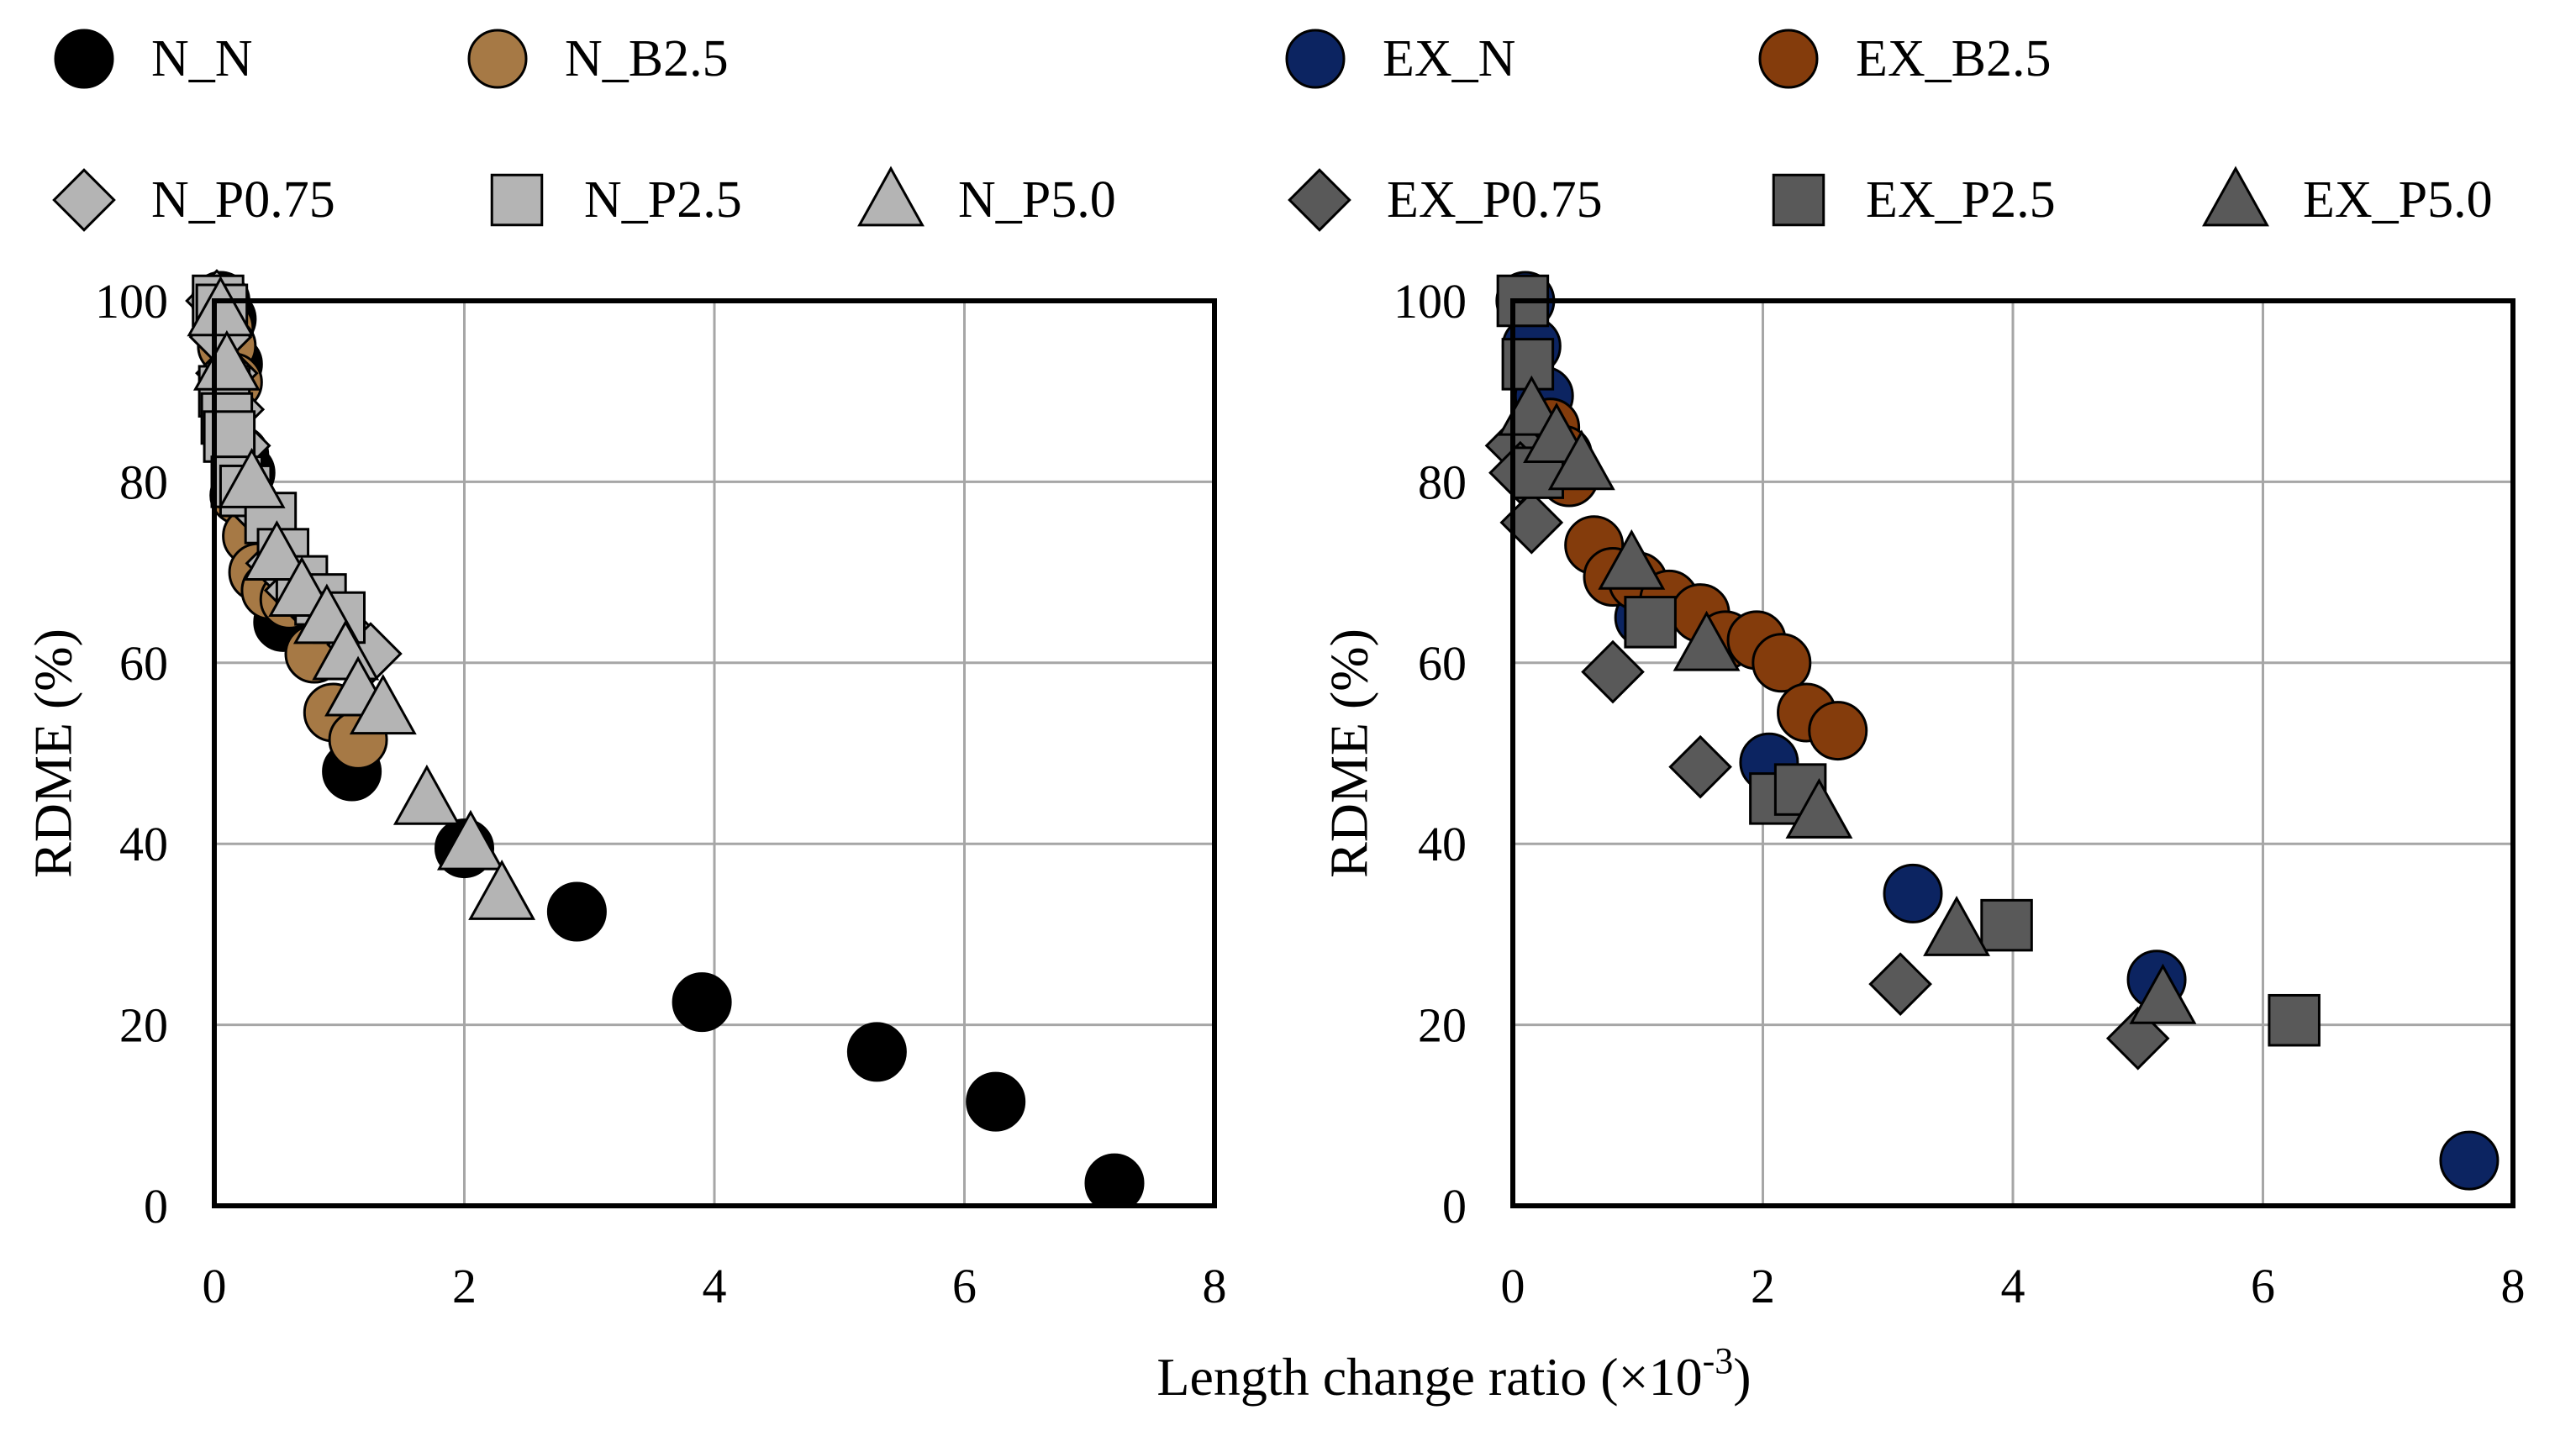  I want to click on legend-label: EX_P2.5, so click(1961, 200).